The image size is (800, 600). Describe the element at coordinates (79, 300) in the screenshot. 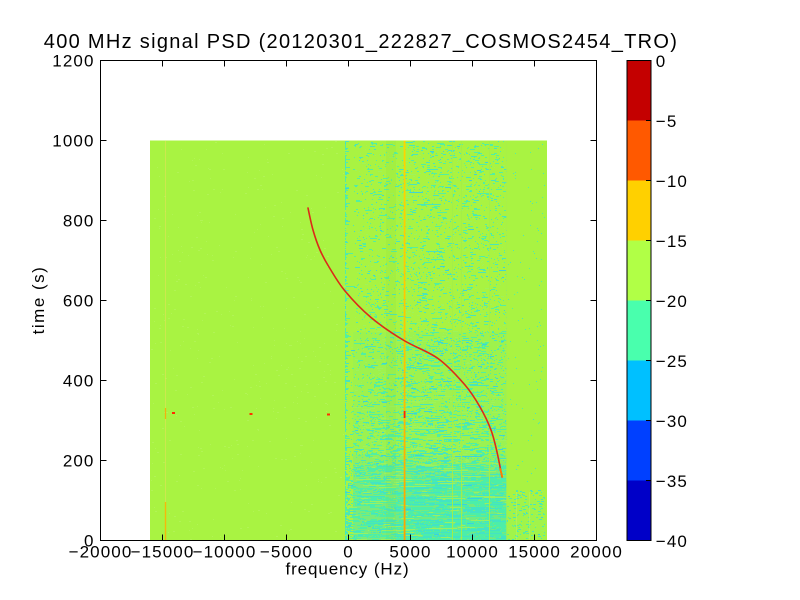

I see `svg-text: 600` at that location.